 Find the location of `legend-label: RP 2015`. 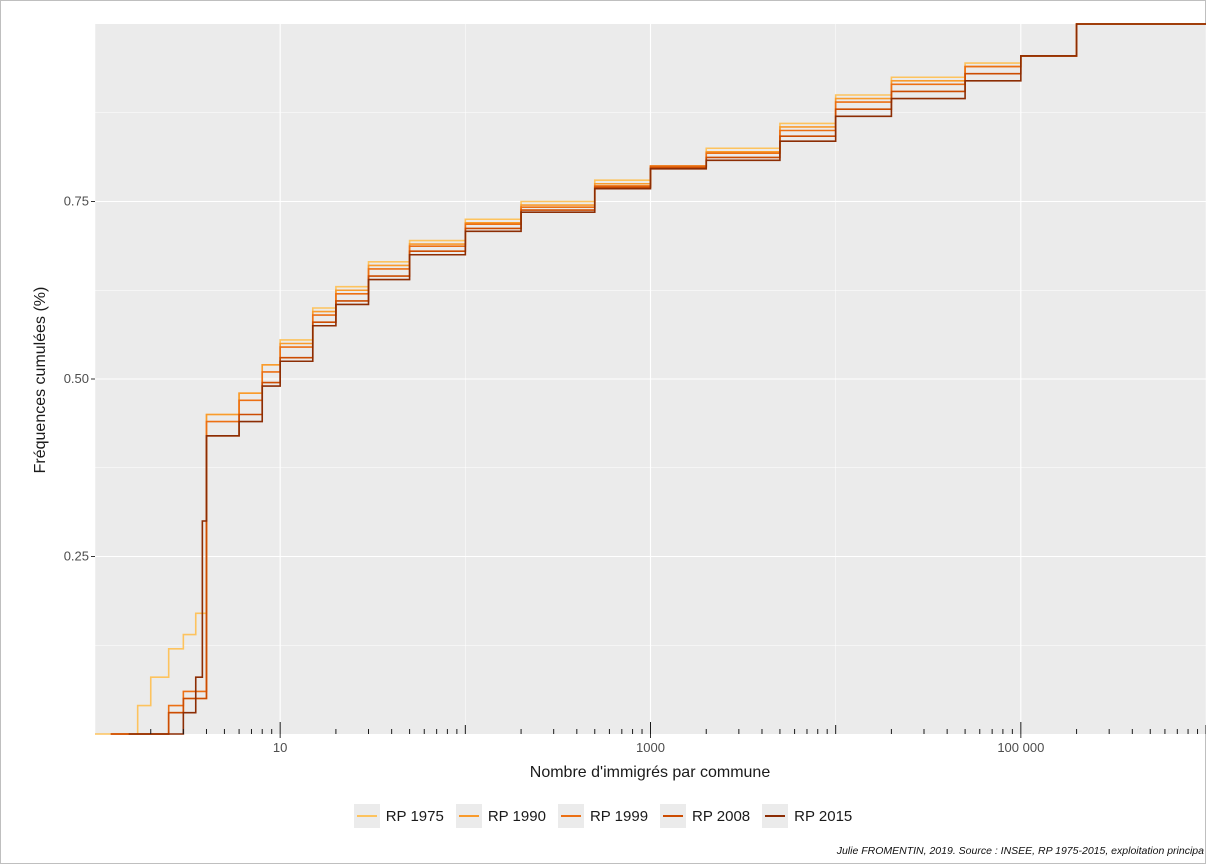

legend-label: RP 2015 is located at coordinates (823, 816).